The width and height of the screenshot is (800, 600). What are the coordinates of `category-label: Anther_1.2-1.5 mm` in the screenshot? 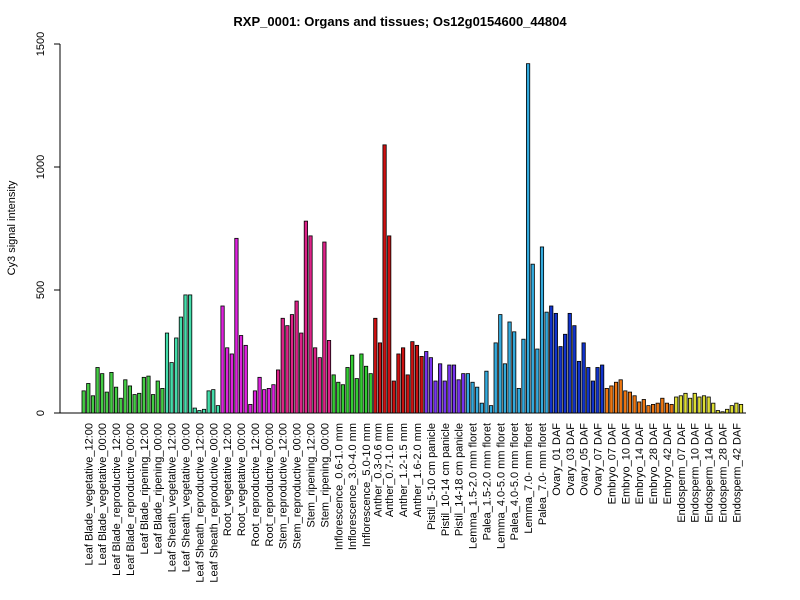 It's located at (404, 470).